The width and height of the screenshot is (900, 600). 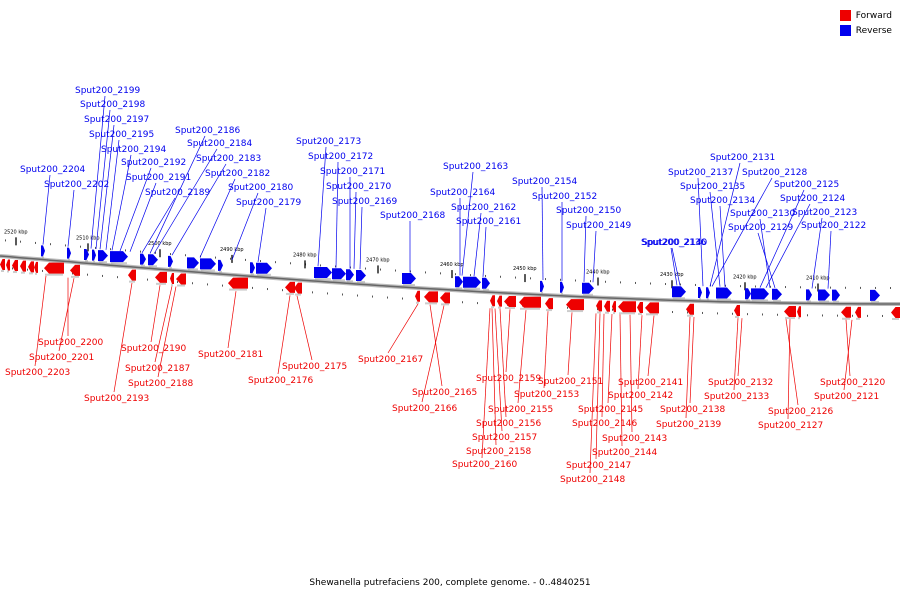 What do you see at coordinates (71, 343) in the screenshot?
I see `gene-label: Sput200_2200` at bounding box center [71, 343].